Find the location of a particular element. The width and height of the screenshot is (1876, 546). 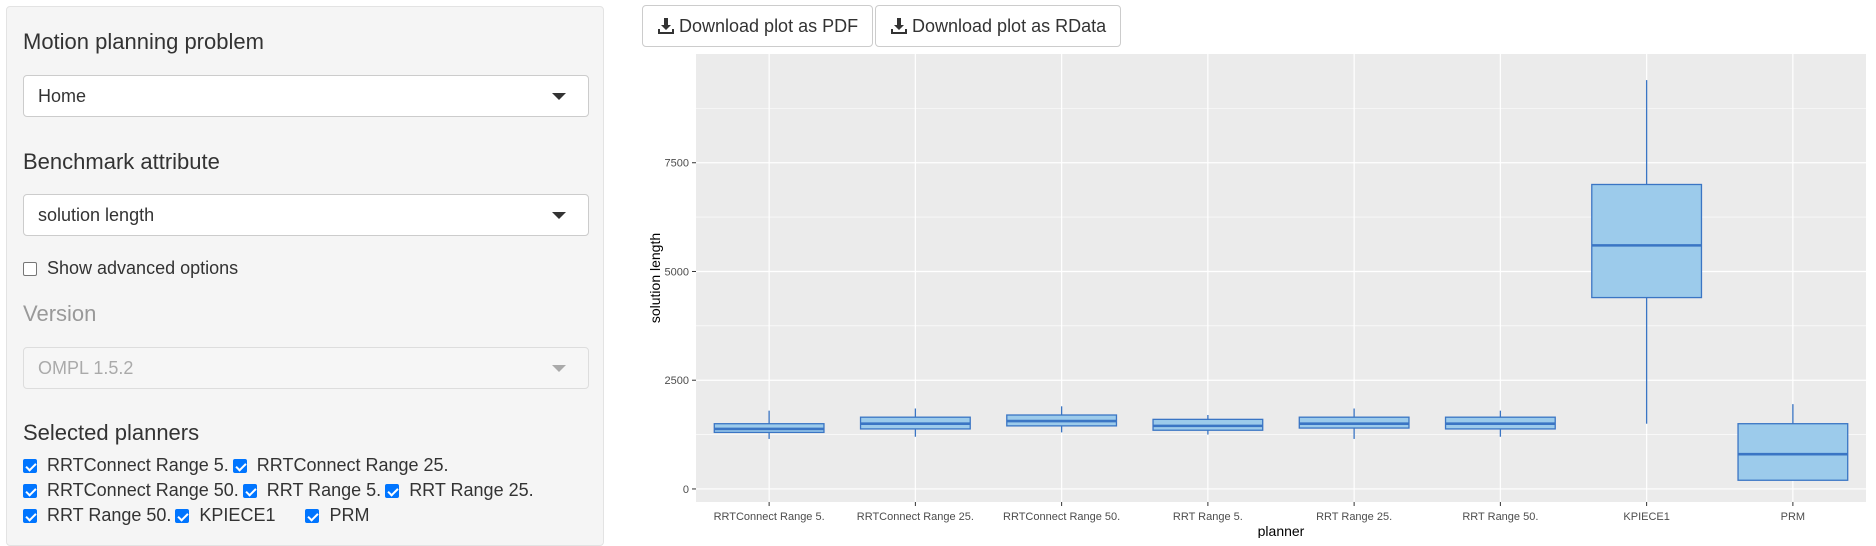

y-axis: 0 2500 5000 7500 is located at coordinates (680, 327).